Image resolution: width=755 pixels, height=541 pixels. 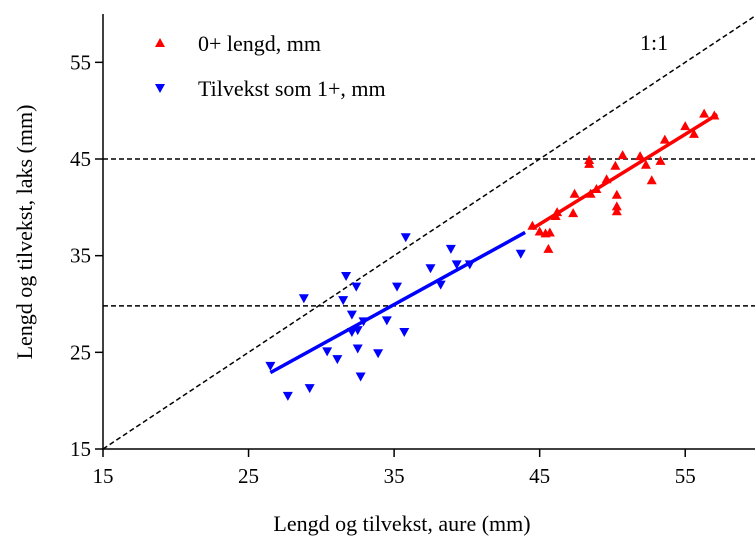 I want to click on x-tick-label: 35, so click(x=394, y=476).